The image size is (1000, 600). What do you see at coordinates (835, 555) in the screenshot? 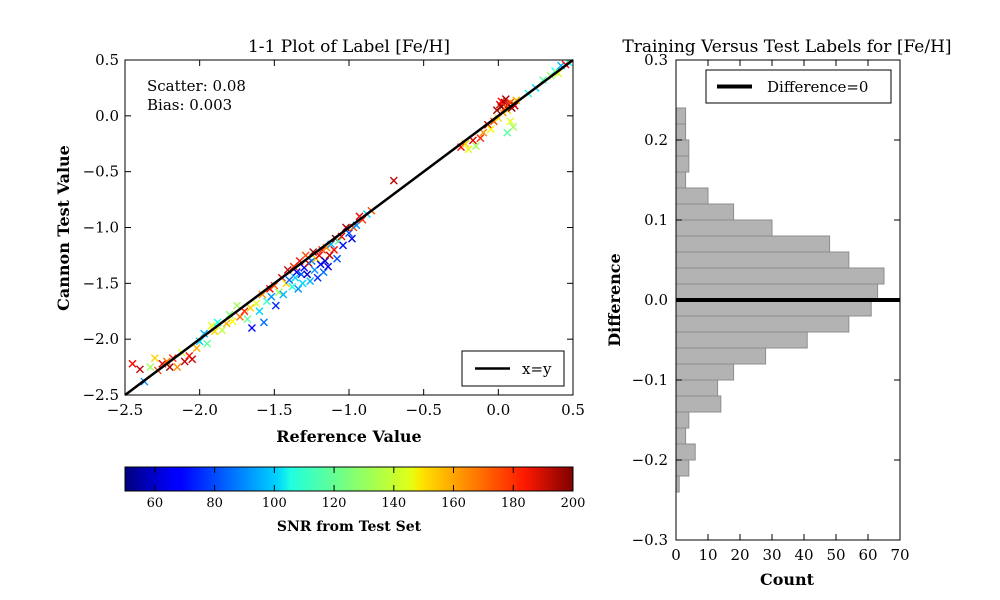
I see `x-tick-label: 50` at bounding box center [835, 555].